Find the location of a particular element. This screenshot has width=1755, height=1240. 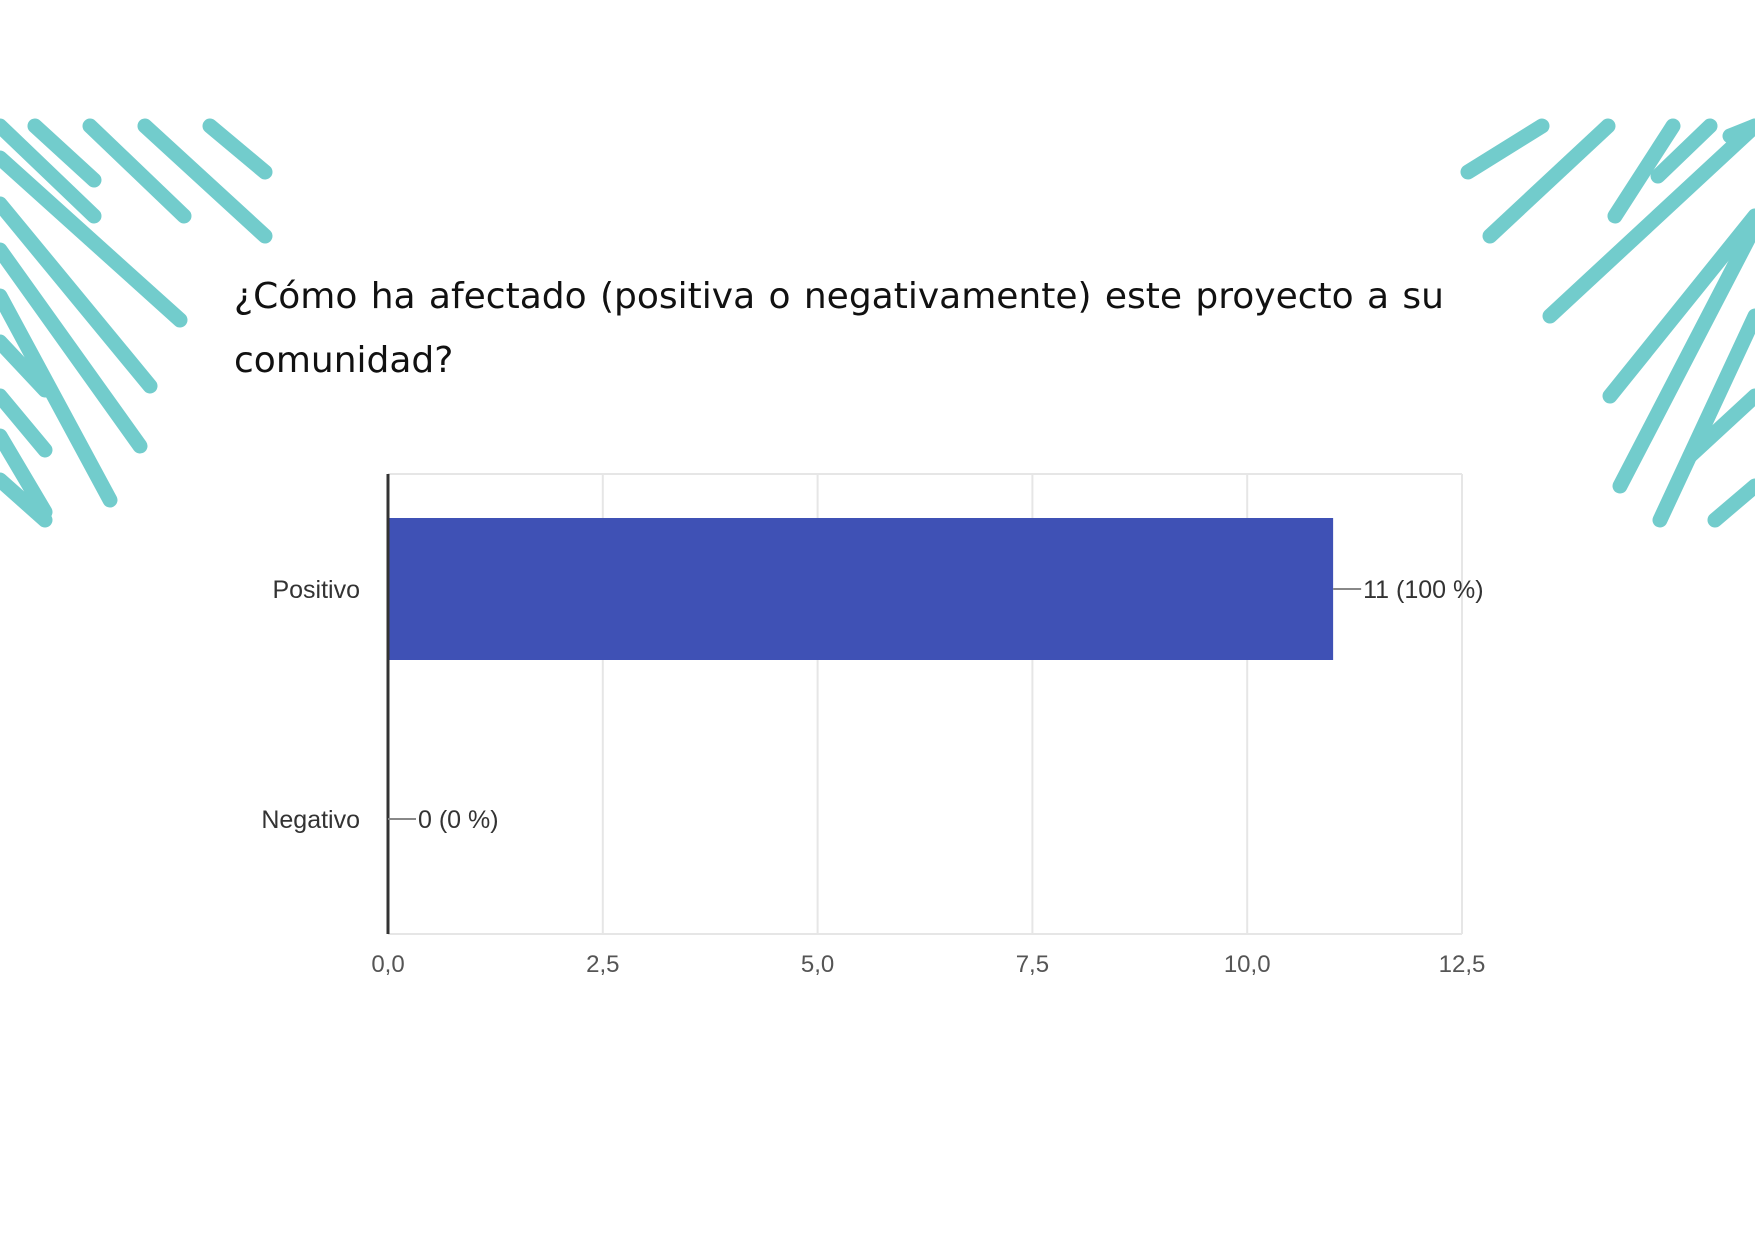

bars is located at coordinates (861, 589).